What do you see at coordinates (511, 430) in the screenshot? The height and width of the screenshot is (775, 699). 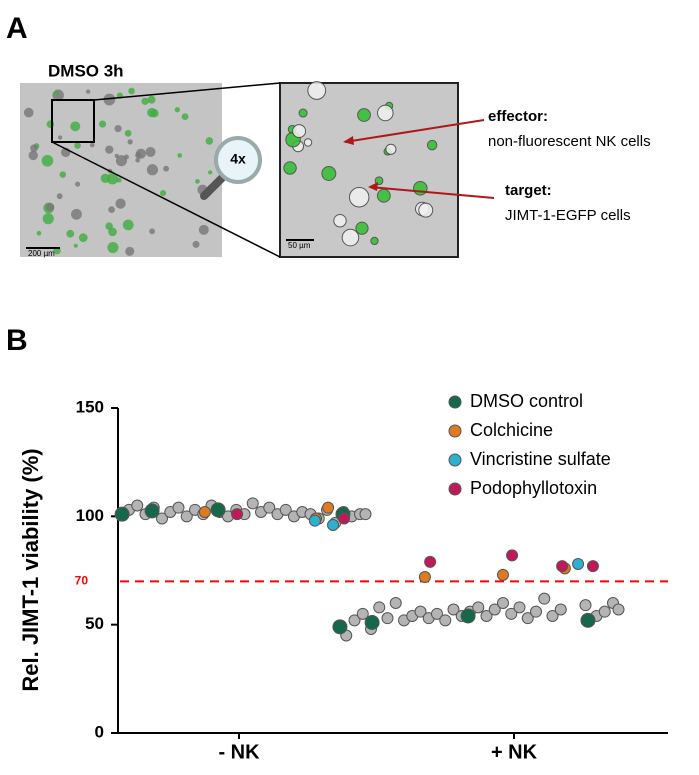 I see `legend-label: Colchicine` at bounding box center [511, 430].